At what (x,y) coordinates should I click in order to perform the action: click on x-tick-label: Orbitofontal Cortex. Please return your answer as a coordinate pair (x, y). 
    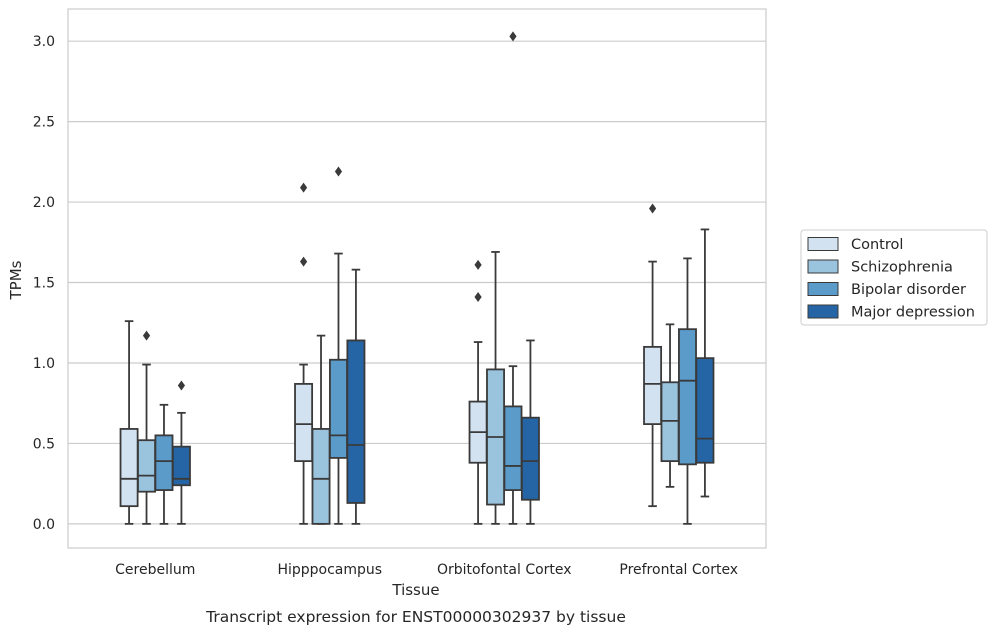
    Looking at the image, I should click on (504, 570).